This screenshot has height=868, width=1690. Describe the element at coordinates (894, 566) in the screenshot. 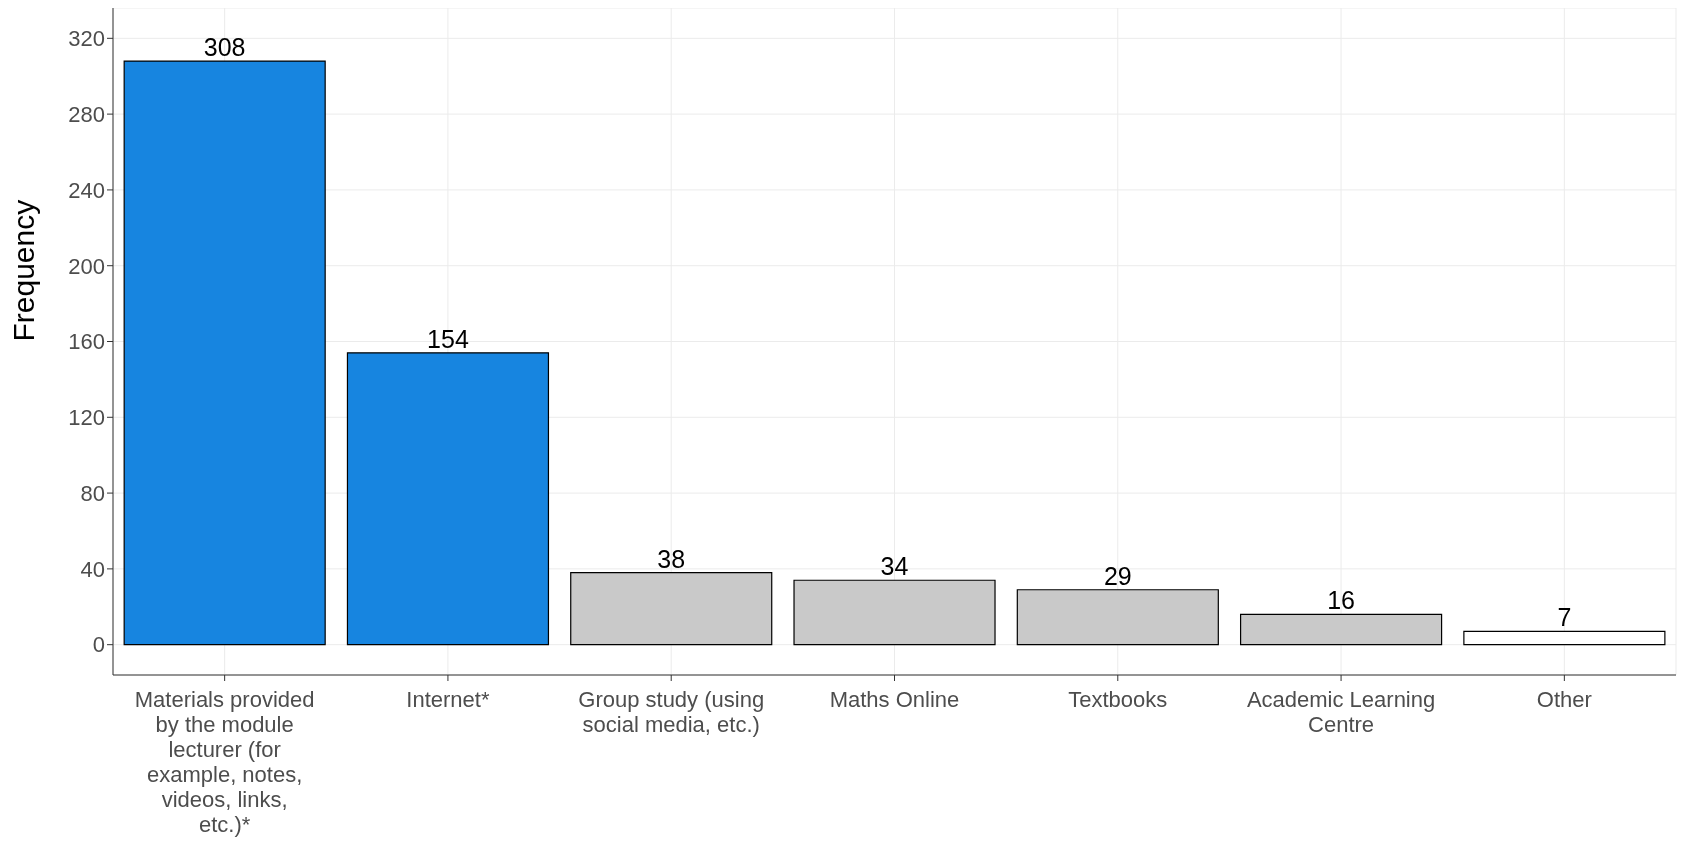

I see `data-label: 34` at that location.